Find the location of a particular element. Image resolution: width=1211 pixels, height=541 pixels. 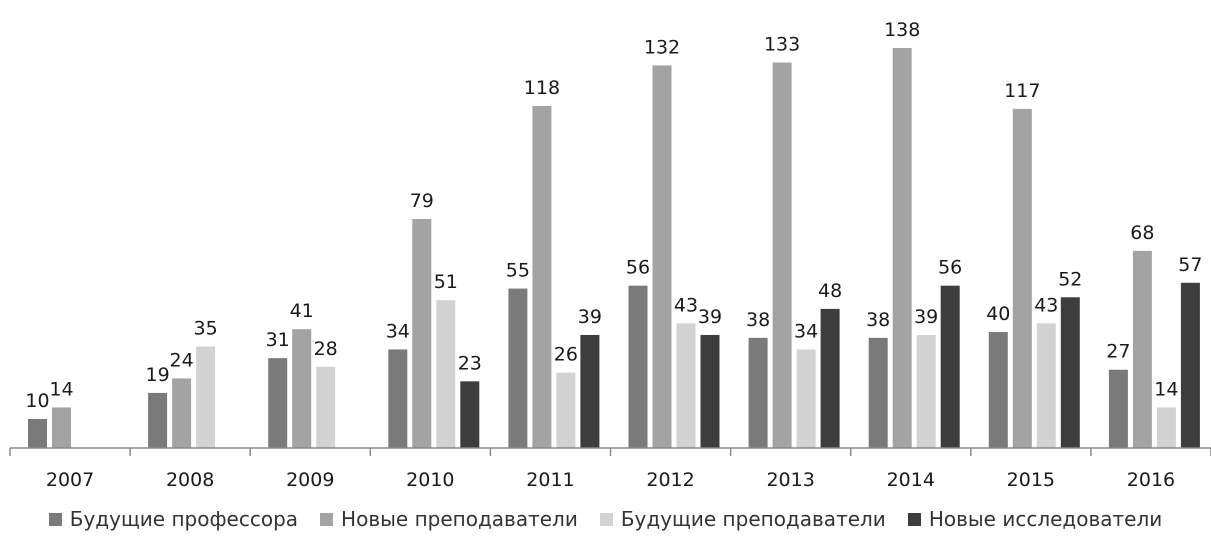

legend-label: Новые преподаватели is located at coordinates (459, 519).